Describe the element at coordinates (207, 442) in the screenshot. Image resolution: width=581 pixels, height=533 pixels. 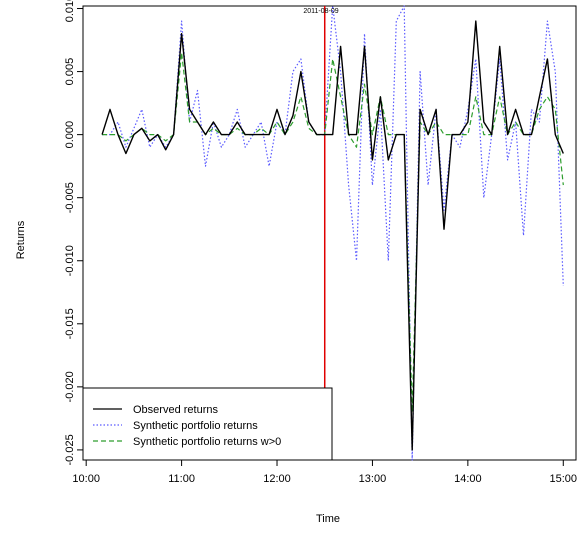
I see `legend-label-synthetic-positive: Synthetic portfolio returns w>0` at that location.